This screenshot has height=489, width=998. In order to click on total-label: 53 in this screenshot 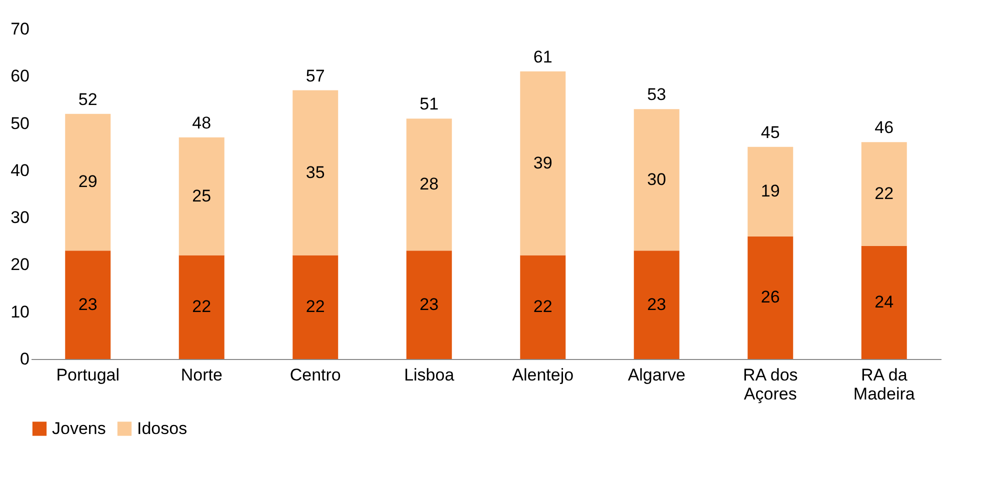, I will do `click(656, 94)`.